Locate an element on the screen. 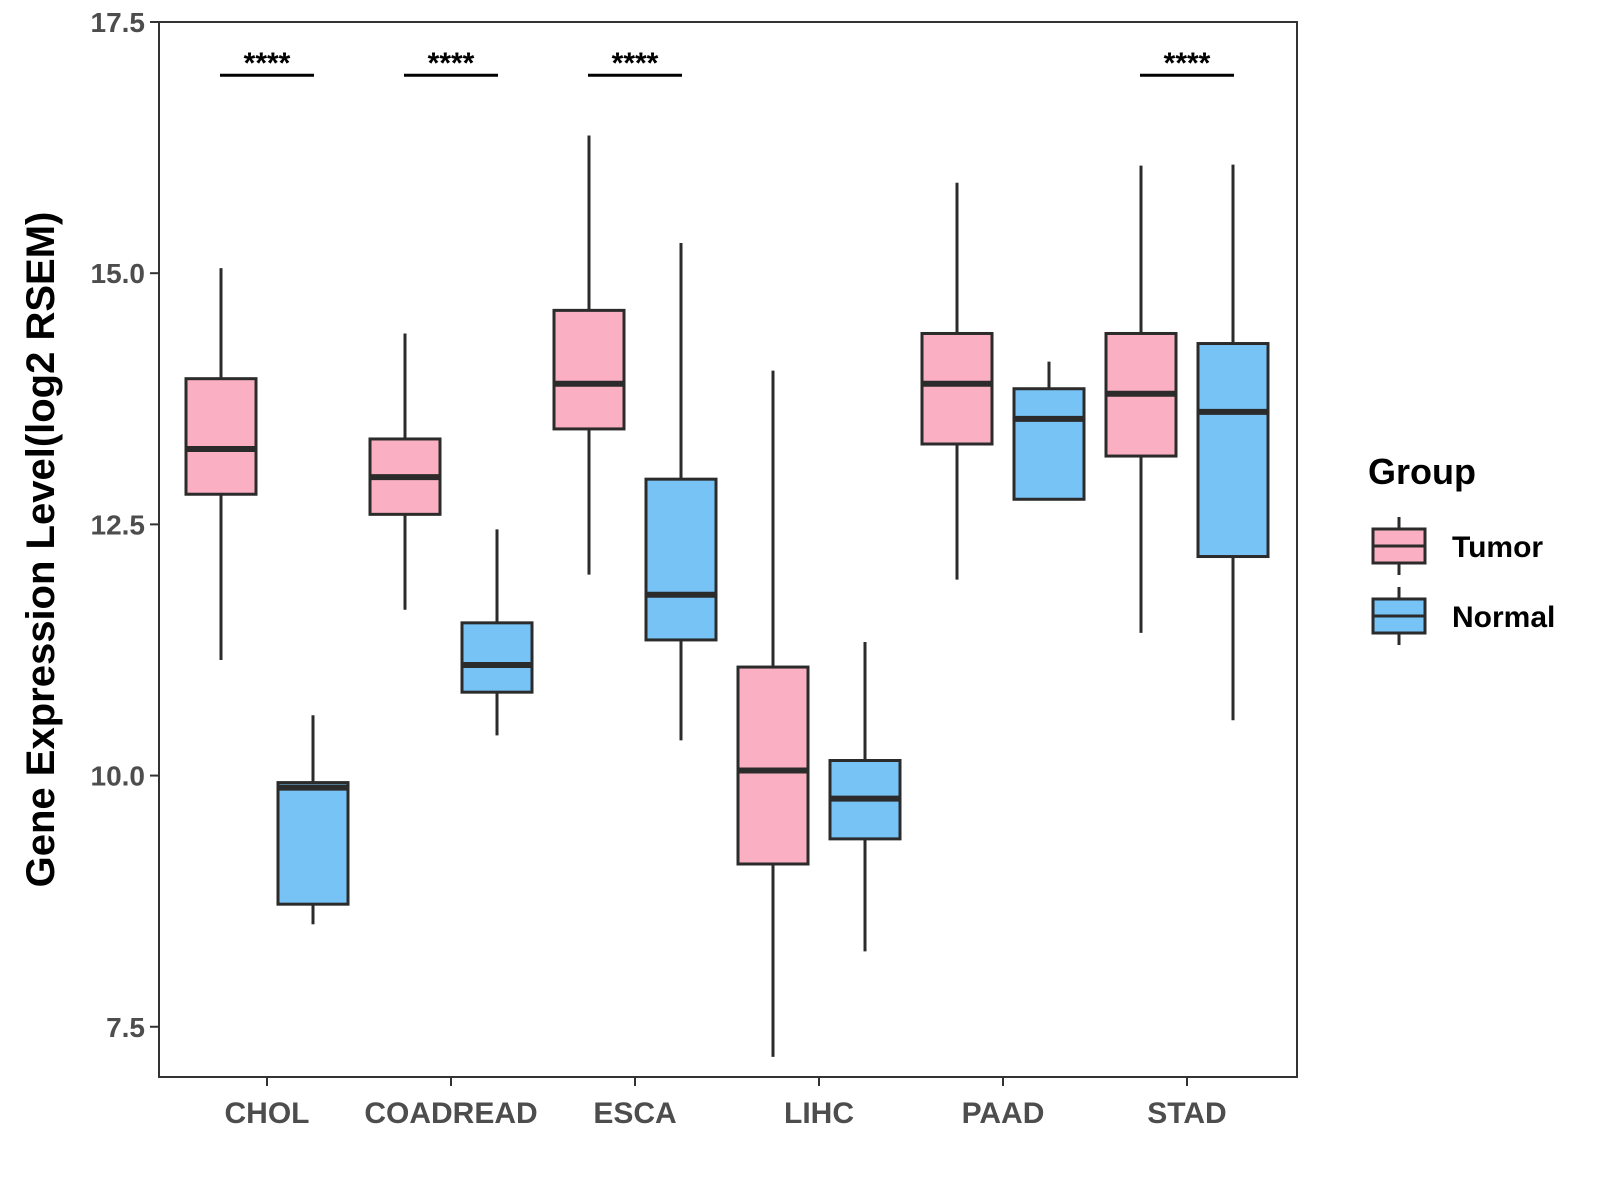 The image size is (1600, 1200). legend-label: Normal is located at coordinates (1503, 617).